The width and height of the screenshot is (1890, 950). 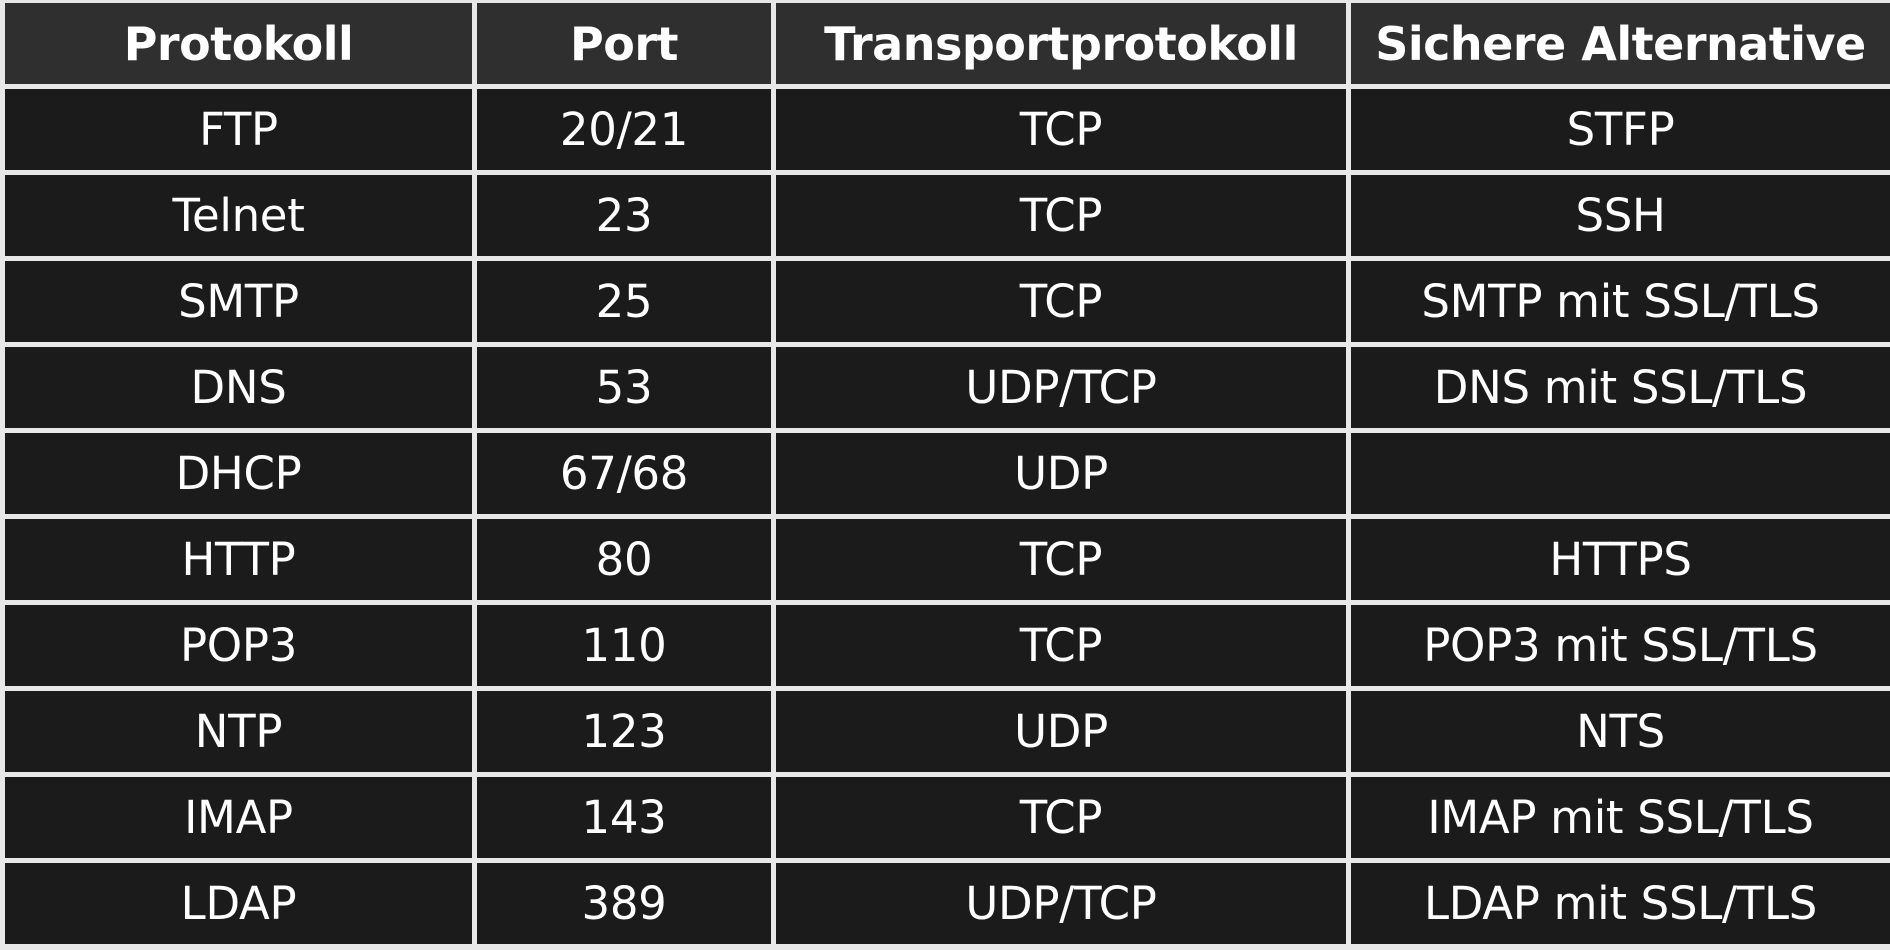 I want to click on cell-port: 110, so click(x=624, y=645).